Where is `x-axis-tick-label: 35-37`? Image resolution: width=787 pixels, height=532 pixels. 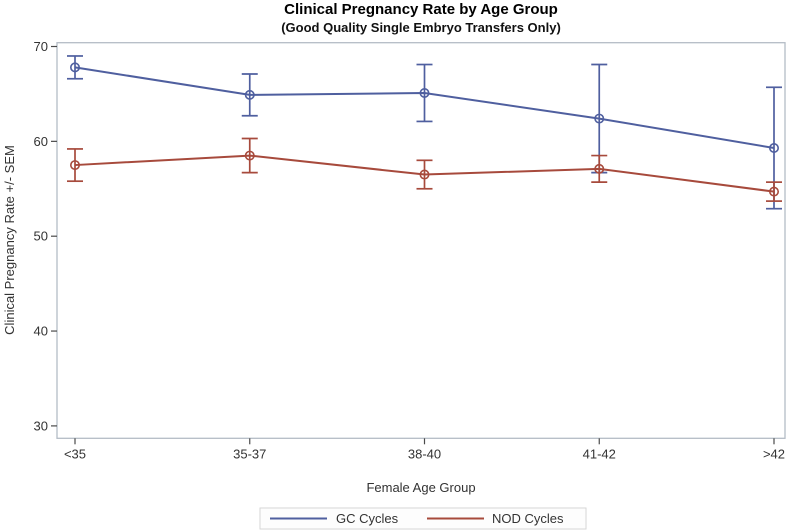 x-axis-tick-label: 35-37 is located at coordinates (249, 453).